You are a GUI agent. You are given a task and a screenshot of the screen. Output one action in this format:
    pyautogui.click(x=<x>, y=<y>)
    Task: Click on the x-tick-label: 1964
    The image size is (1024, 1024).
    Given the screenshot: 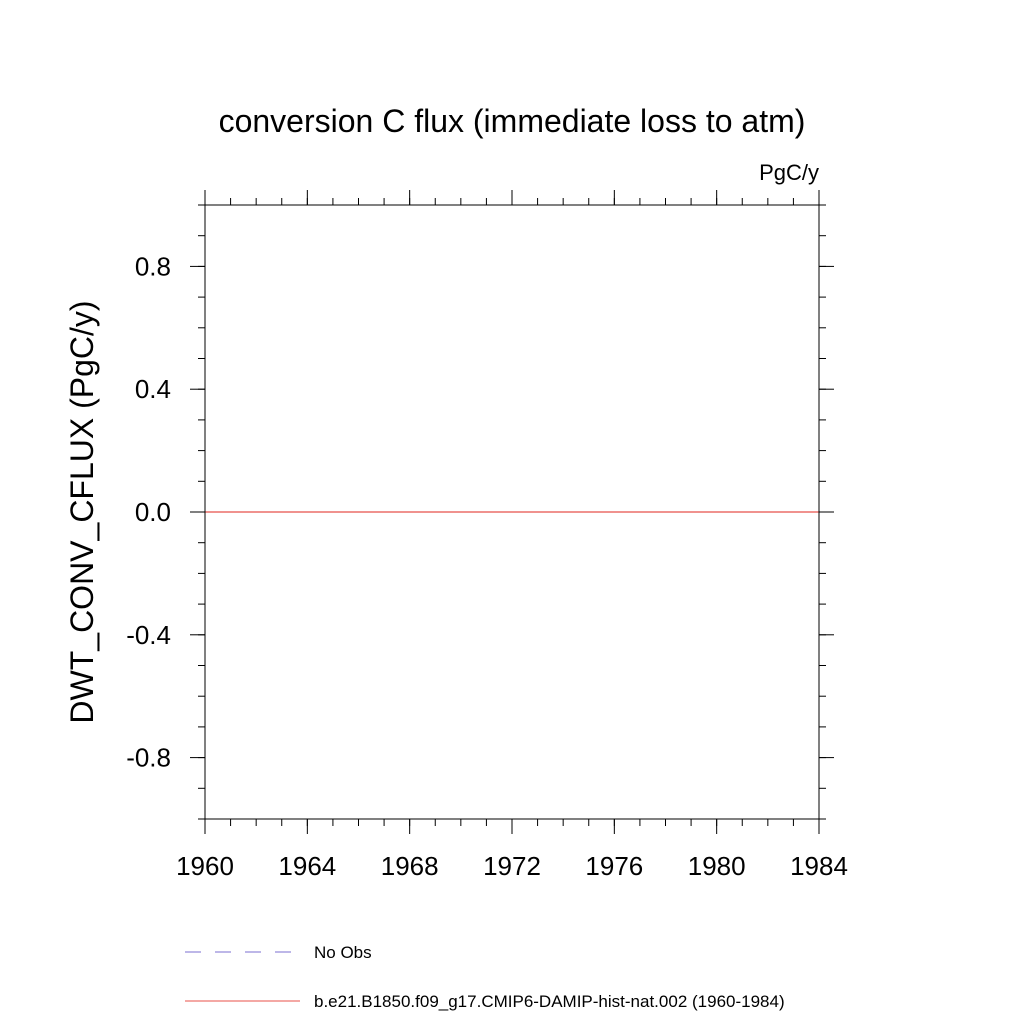 What is the action you would take?
    pyautogui.click(x=307, y=866)
    